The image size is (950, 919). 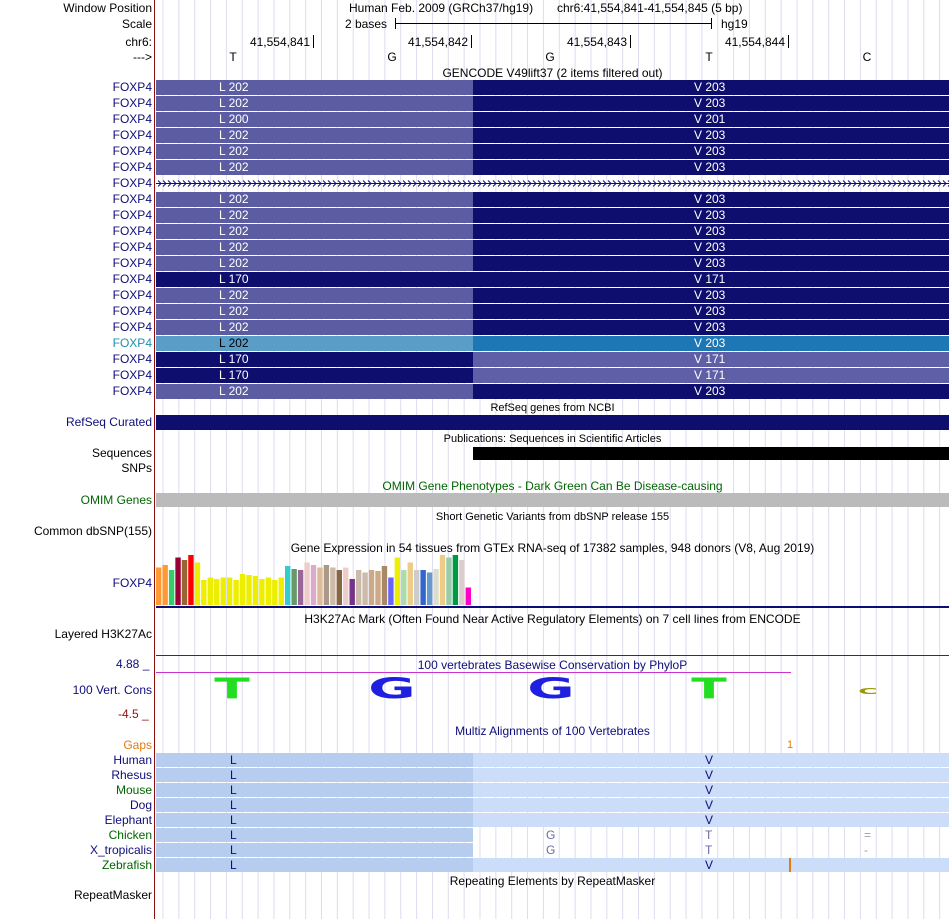 I want to click on publications-label: Sequences, so click(x=121, y=453).